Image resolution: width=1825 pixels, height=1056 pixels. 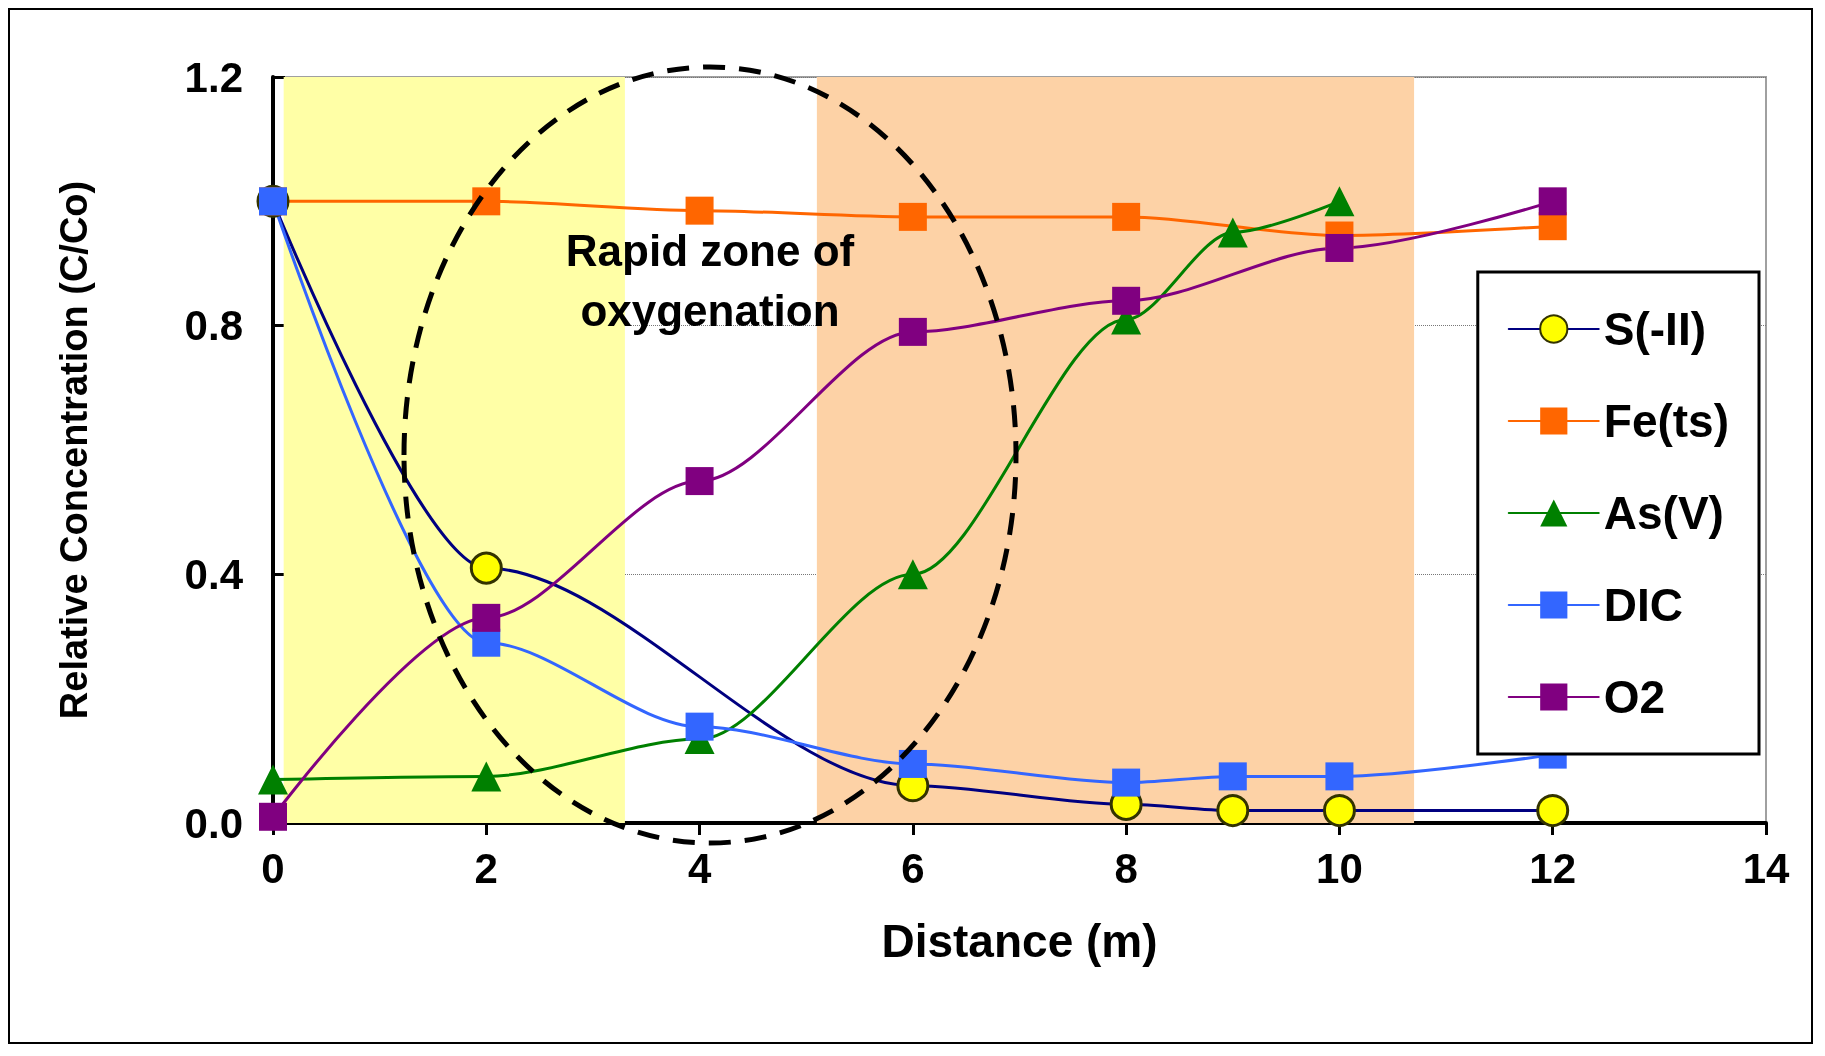 What do you see at coordinates (214, 574) in the screenshot?
I see `y-tick-label: 0.4` at bounding box center [214, 574].